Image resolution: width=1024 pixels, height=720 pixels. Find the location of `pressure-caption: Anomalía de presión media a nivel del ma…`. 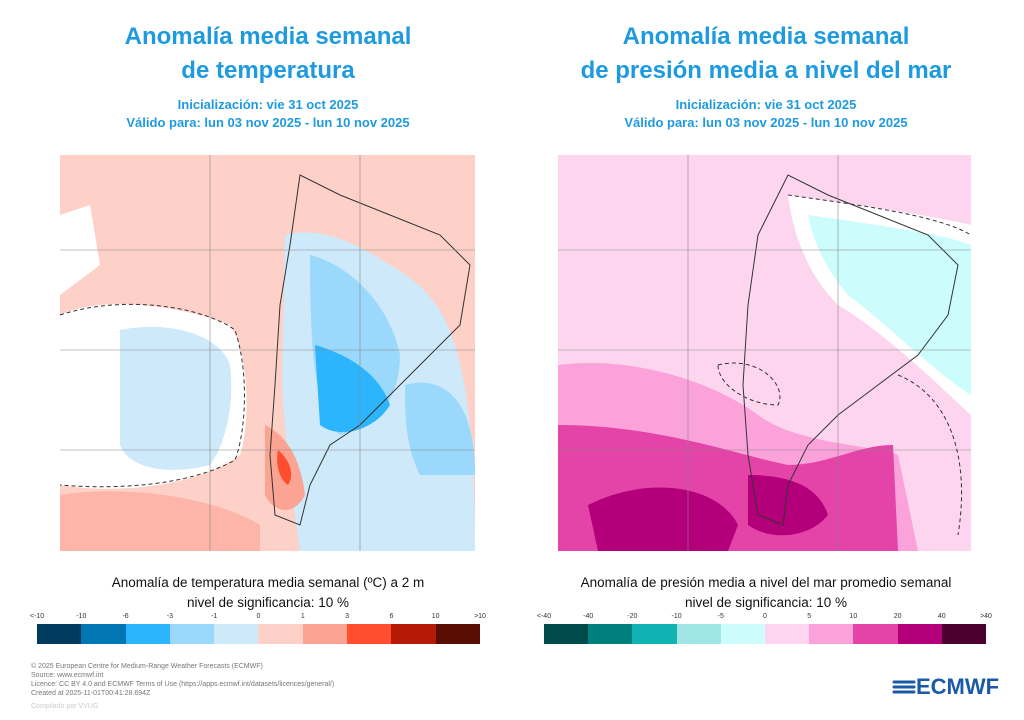

pressure-caption: Anomalía de presión media a nivel del ma… is located at coordinates (766, 592).